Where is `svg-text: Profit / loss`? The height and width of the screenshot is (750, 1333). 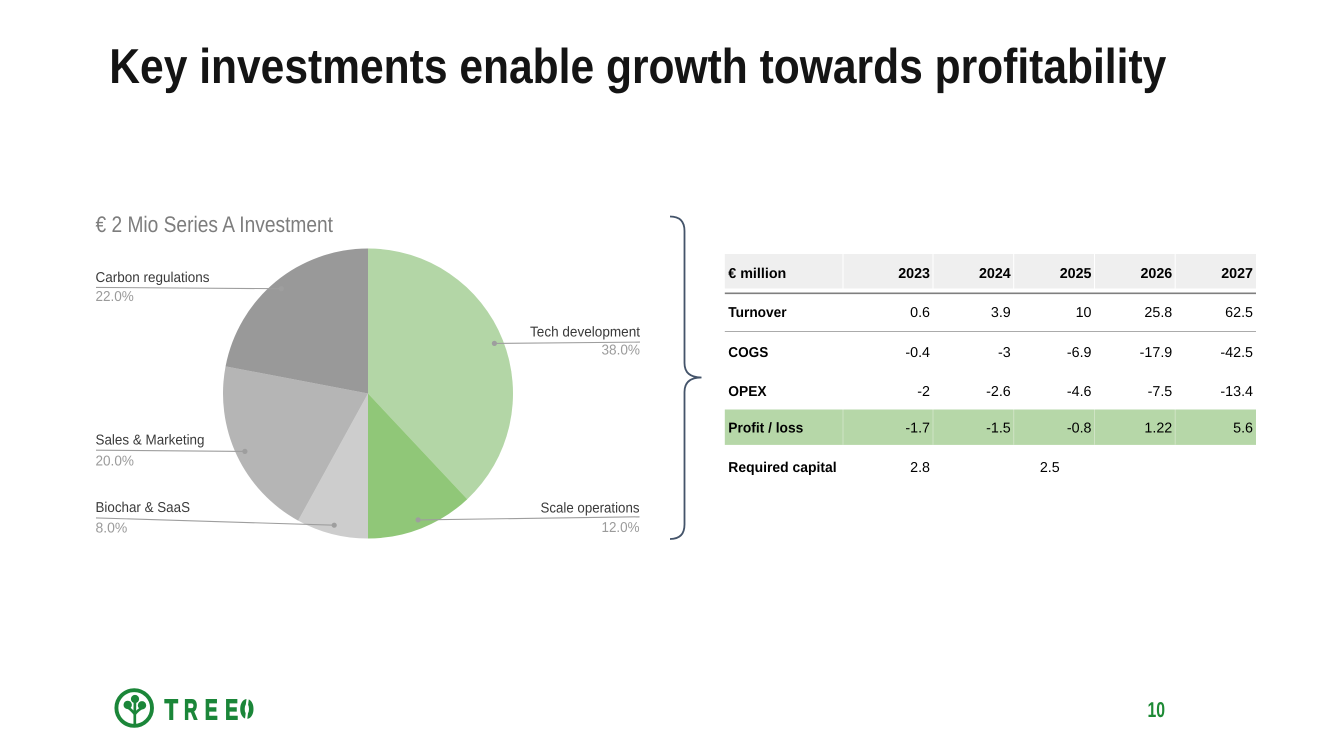
svg-text: Profit / loss is located at coordinates (765, 429).